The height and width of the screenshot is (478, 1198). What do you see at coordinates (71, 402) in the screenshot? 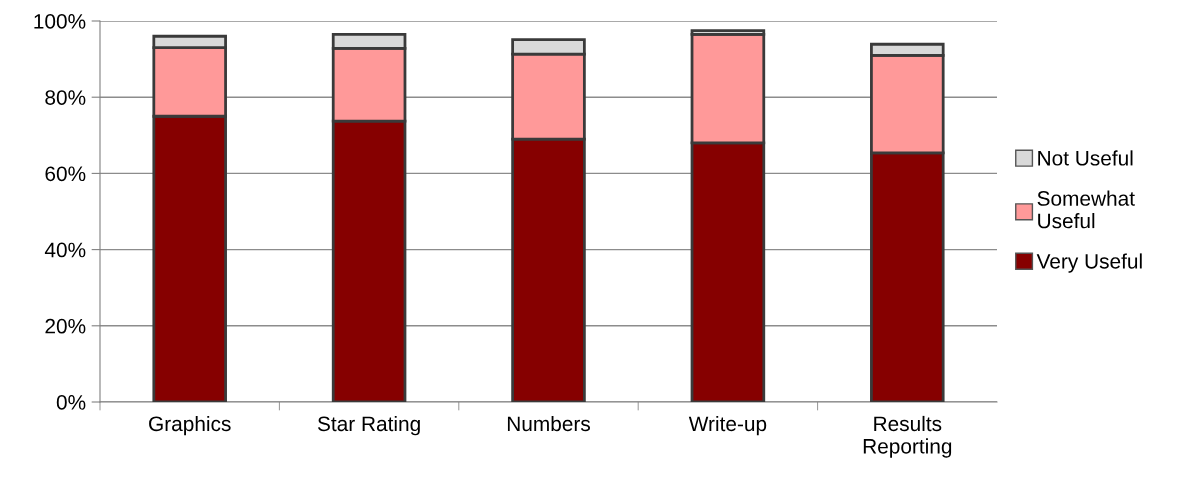
I see `y-tick-label: 0%` at bounding box center [71, 402].